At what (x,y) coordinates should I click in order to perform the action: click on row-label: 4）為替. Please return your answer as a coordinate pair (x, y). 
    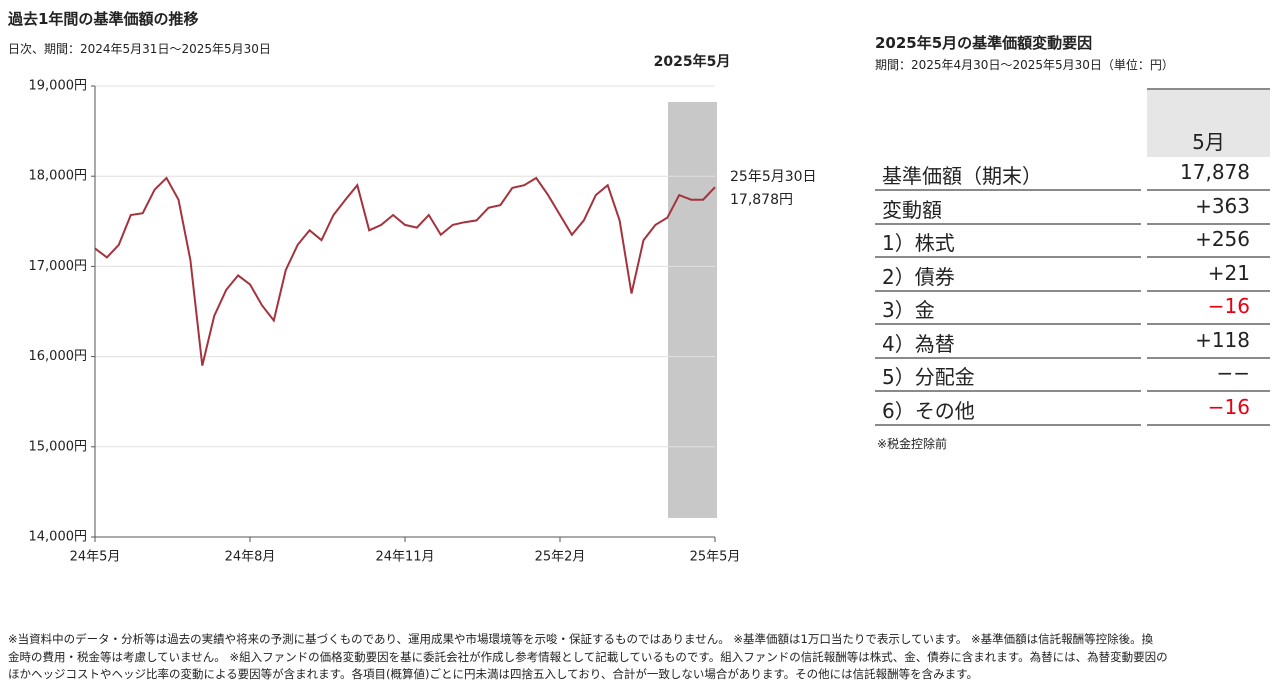
    Looking at the image, I should click on (918, 343).